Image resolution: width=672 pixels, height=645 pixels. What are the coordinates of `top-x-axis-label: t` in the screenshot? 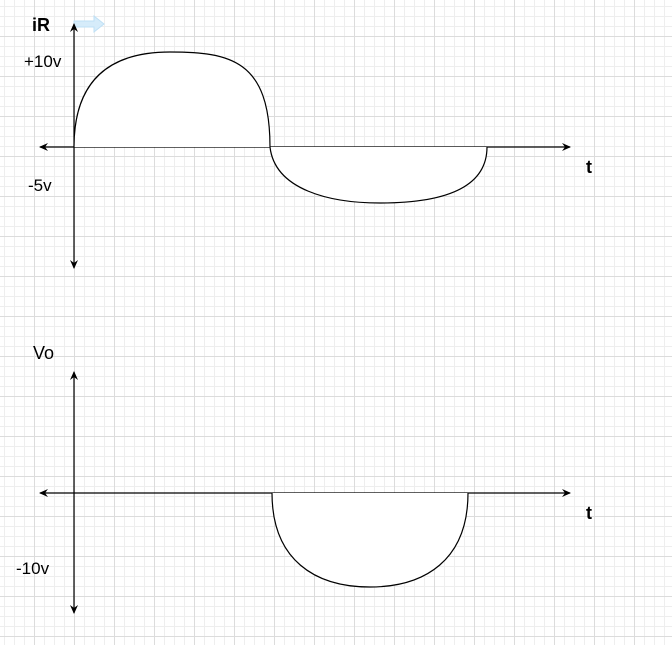 It's located at (589, 167).